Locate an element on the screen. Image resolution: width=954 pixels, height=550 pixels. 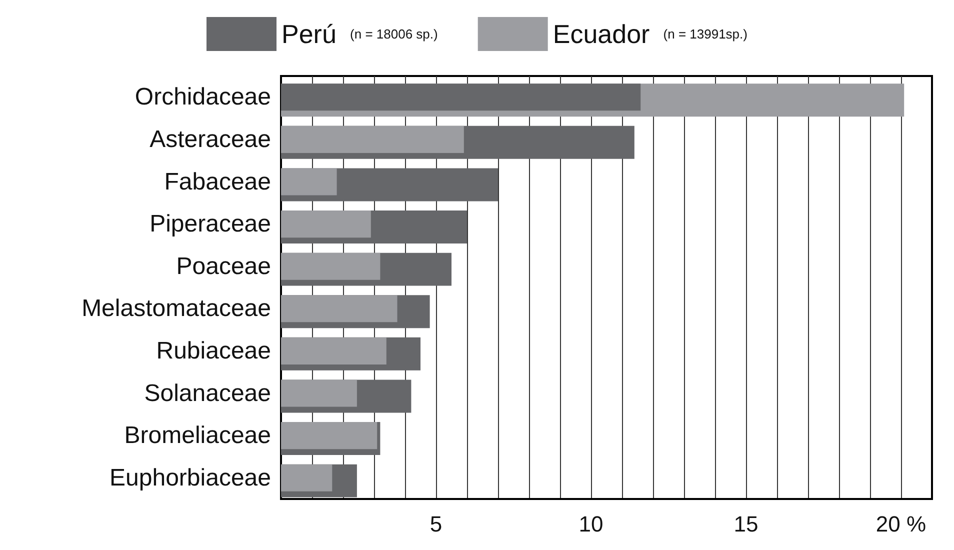
y-tick-label: Bromeliaceae is located at coordinates (197, 436).